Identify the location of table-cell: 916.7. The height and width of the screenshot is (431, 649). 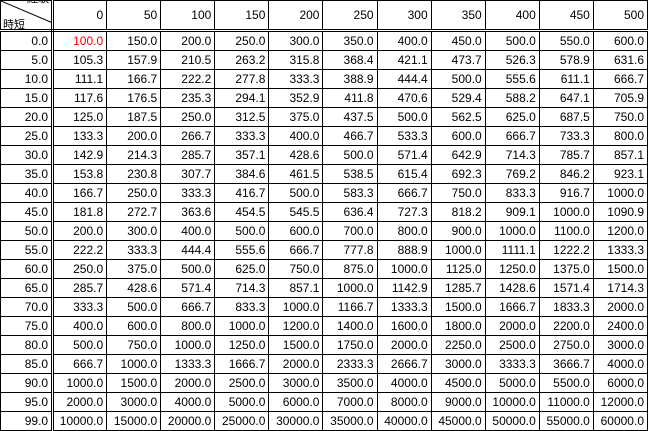
(566, 193).